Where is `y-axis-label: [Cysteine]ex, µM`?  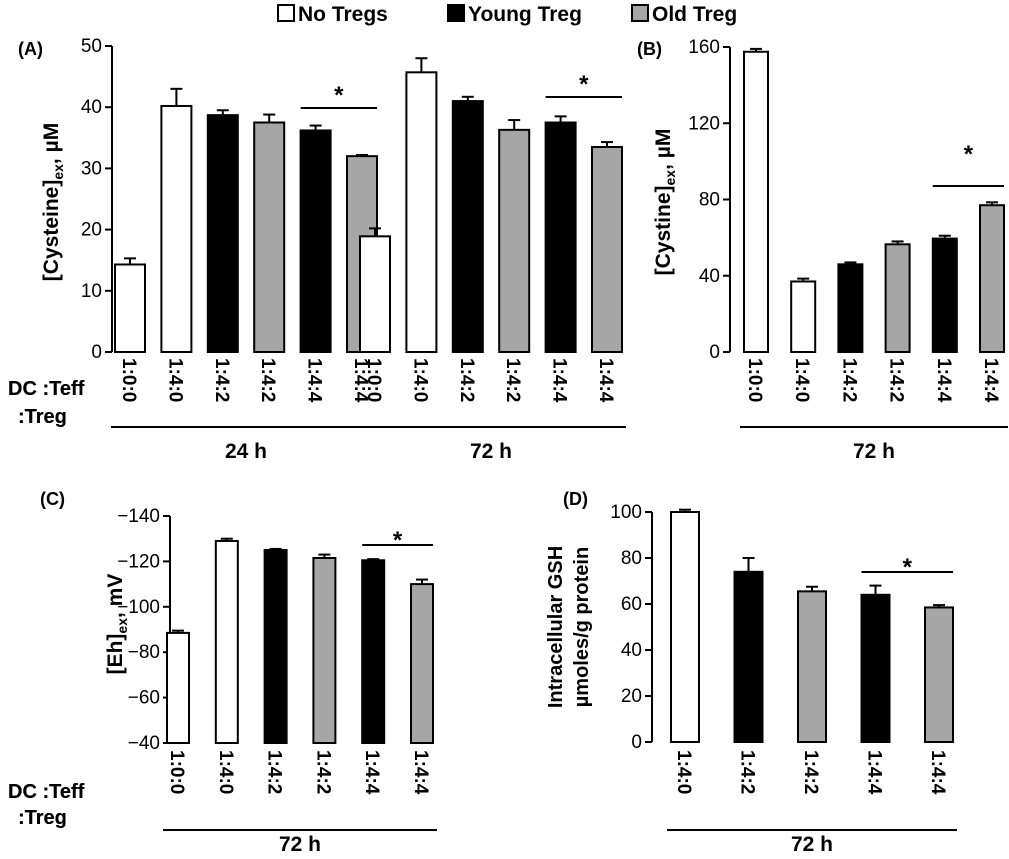
y-axis-label: [Cysteine]ex, µM is located at coordinates (53, 202).